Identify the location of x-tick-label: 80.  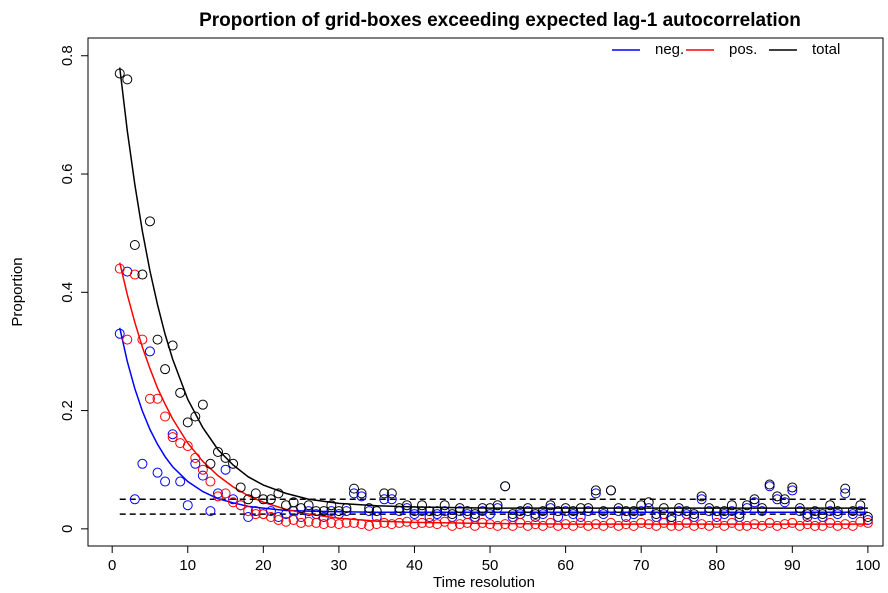
(716, 565).